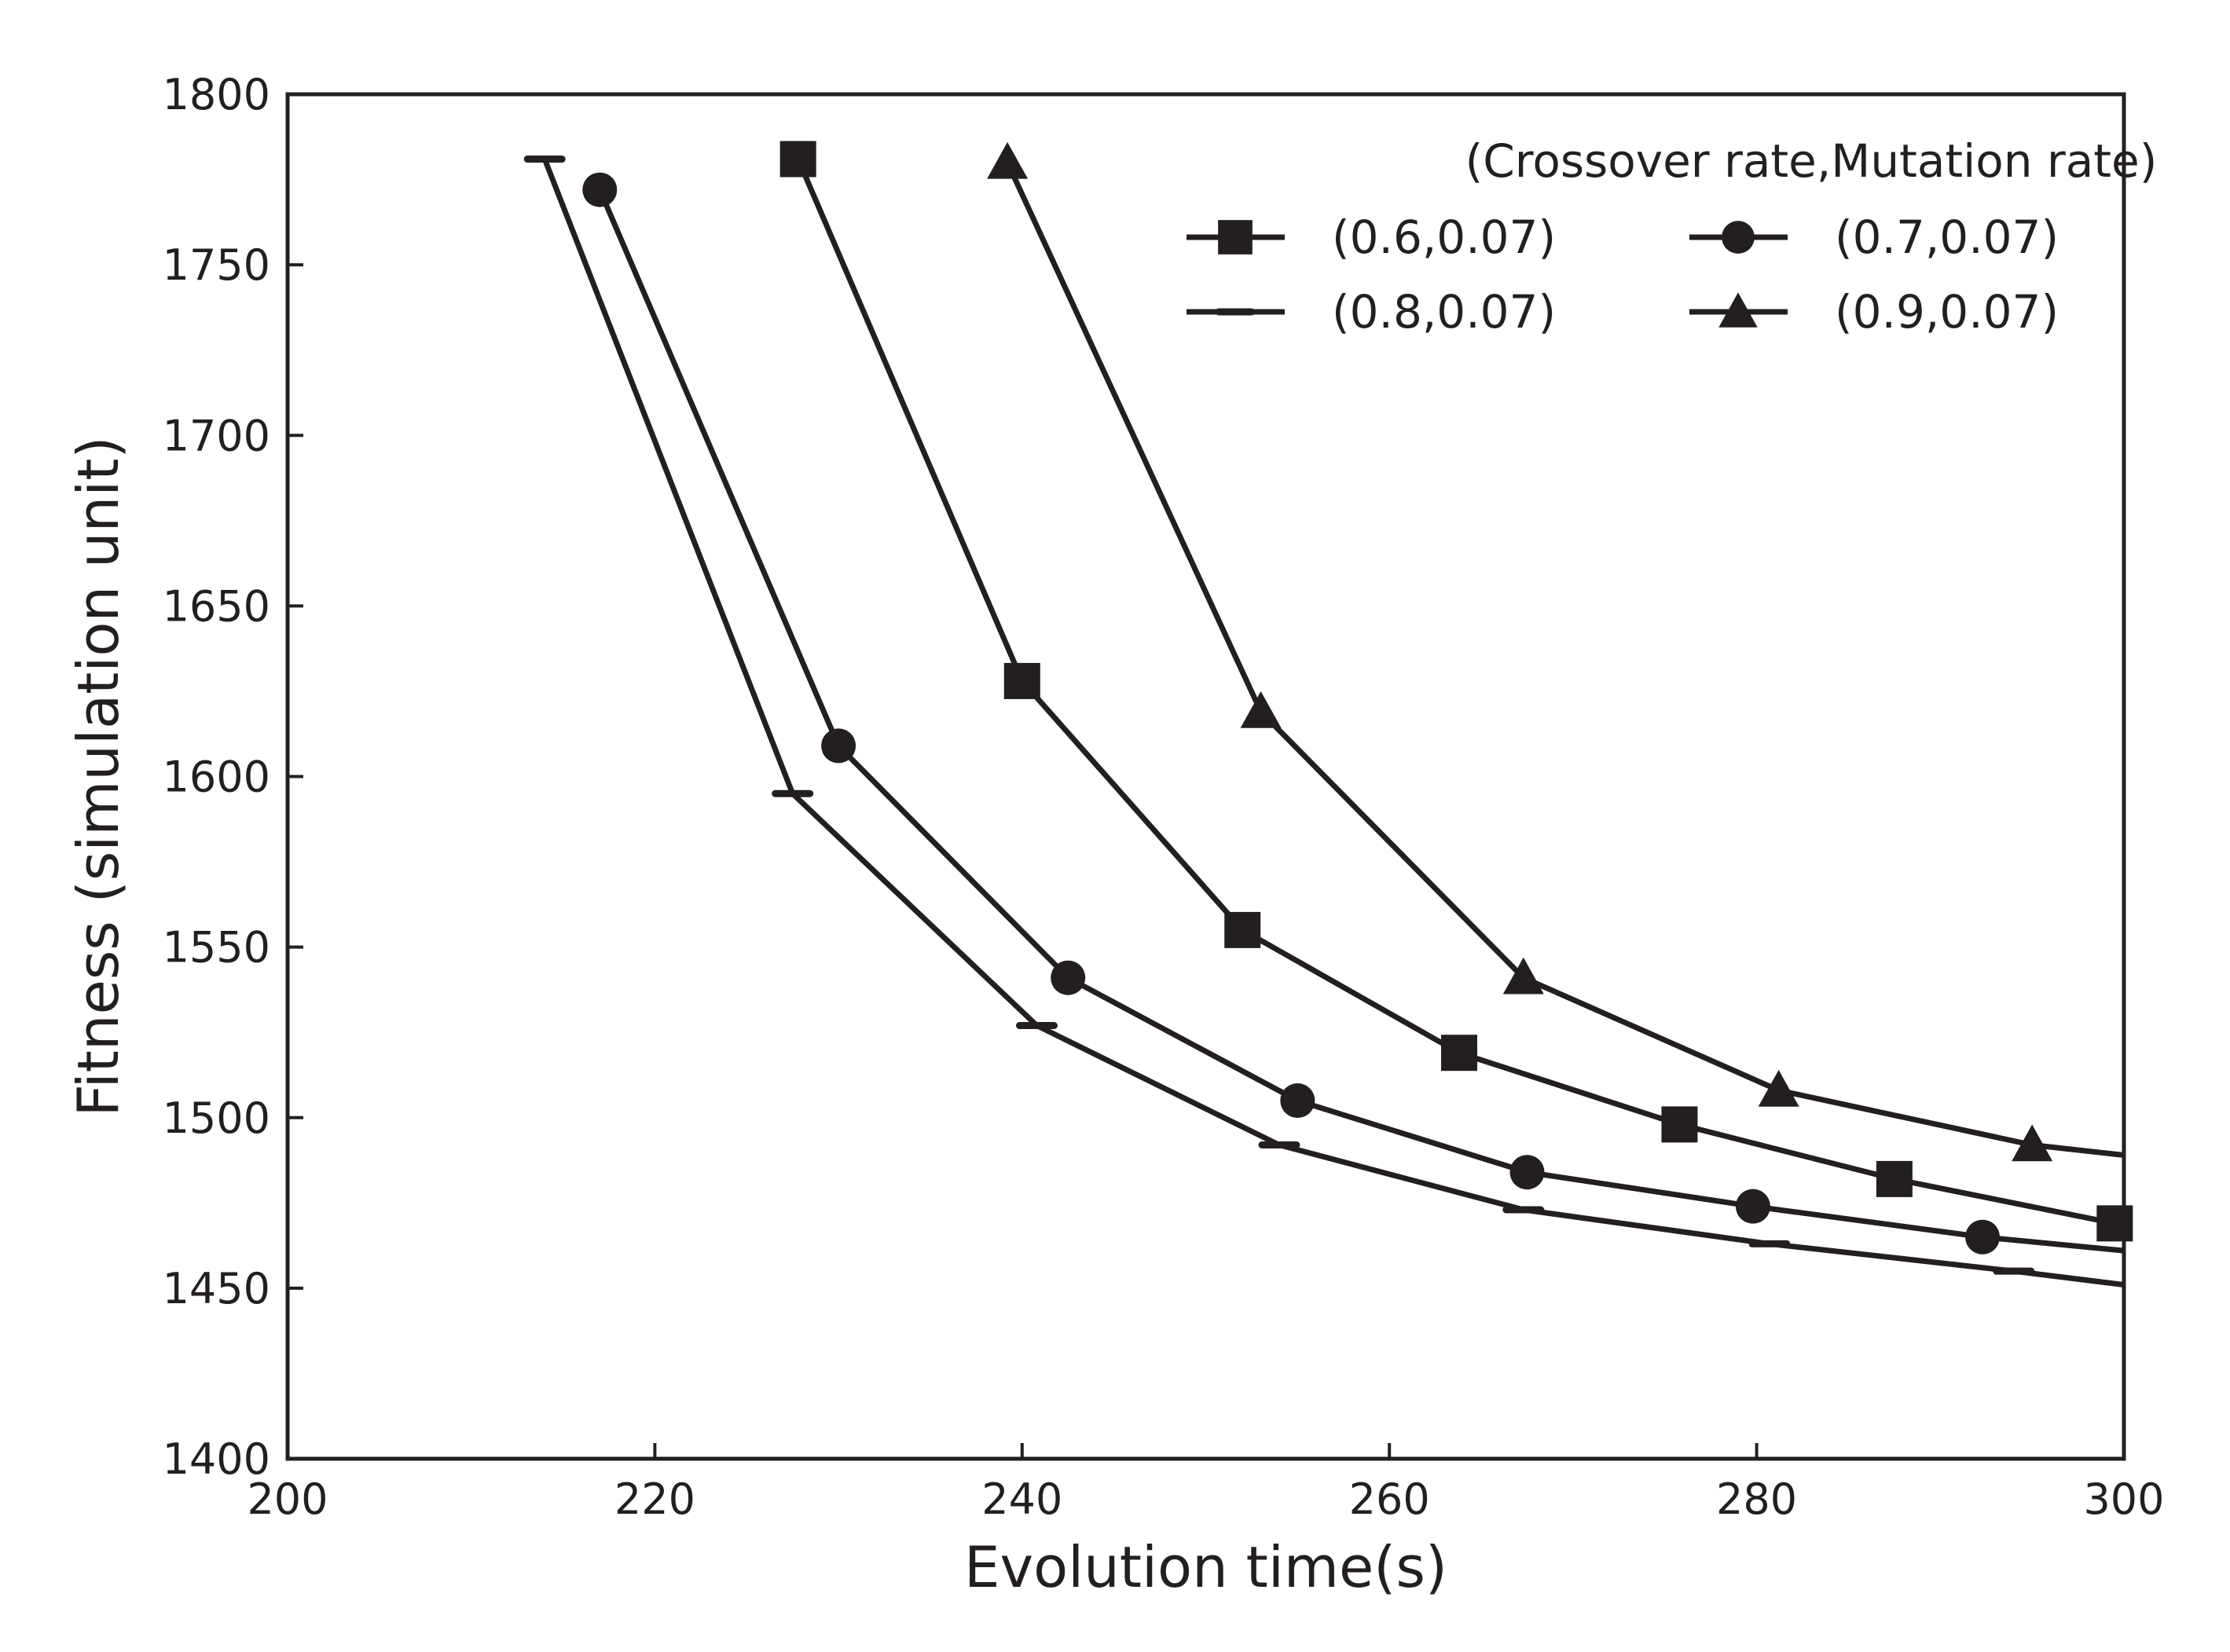 The image size is (2230, 1652). I want to click on y-tick-label: 1400, so click(217, 1459).